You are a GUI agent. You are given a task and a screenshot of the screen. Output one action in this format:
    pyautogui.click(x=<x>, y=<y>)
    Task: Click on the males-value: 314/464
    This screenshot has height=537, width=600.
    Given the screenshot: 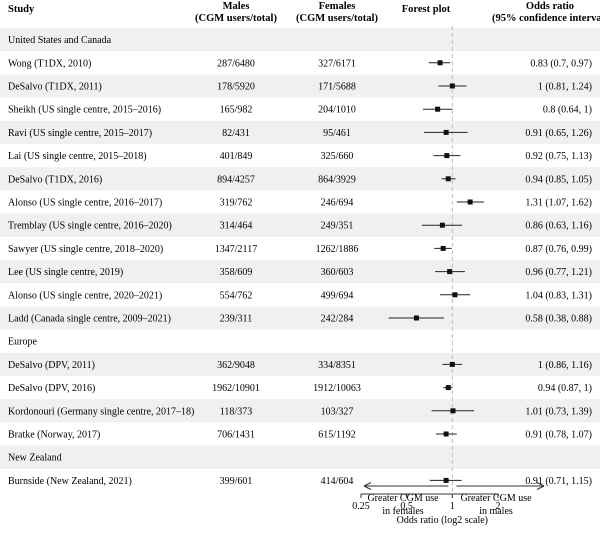 What is the action you would take?
    pyautogui.click(x=236, y=226)
    